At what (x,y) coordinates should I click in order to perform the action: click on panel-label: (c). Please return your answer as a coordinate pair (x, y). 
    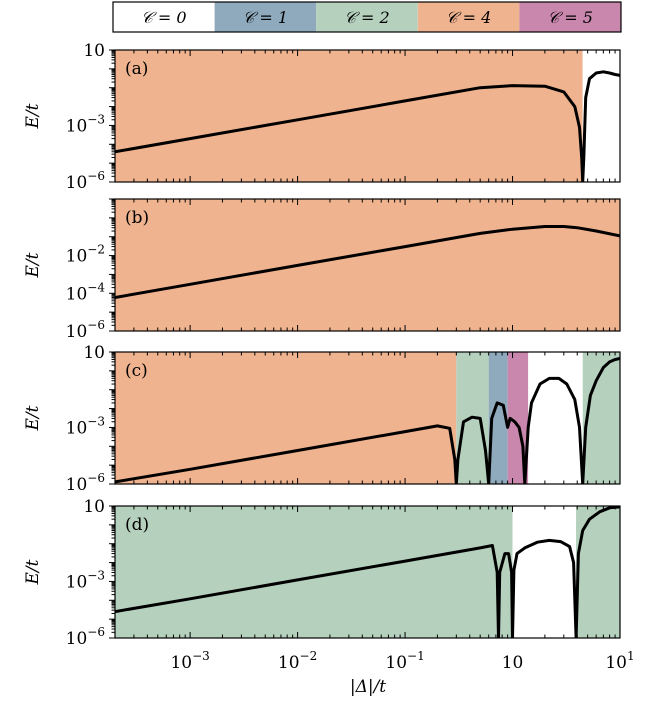
    Looking at the image, I should click on (136, 371).